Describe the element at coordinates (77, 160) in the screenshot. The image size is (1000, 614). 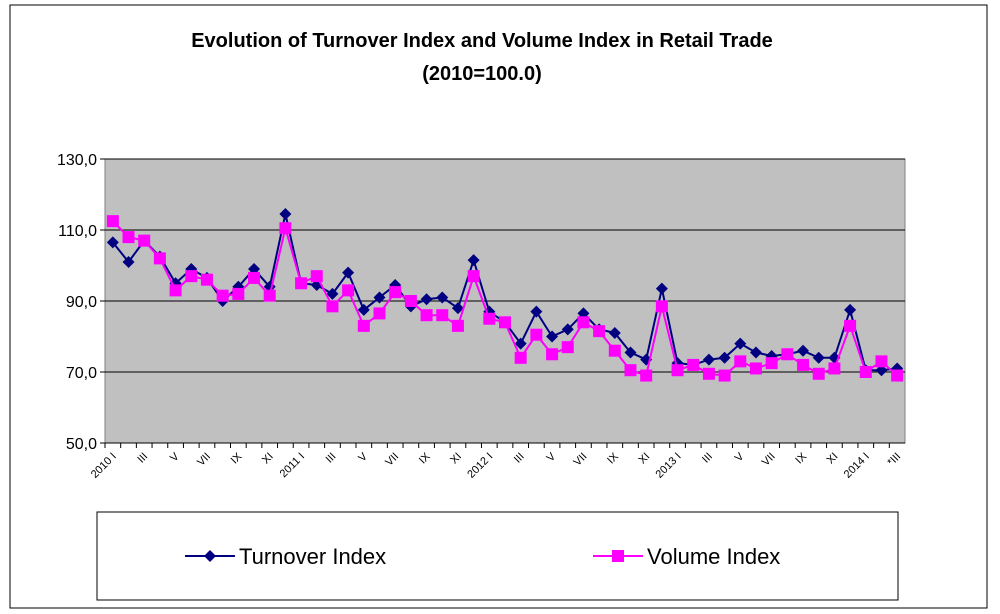
I see `y-tick-label: 130,0` at that location.